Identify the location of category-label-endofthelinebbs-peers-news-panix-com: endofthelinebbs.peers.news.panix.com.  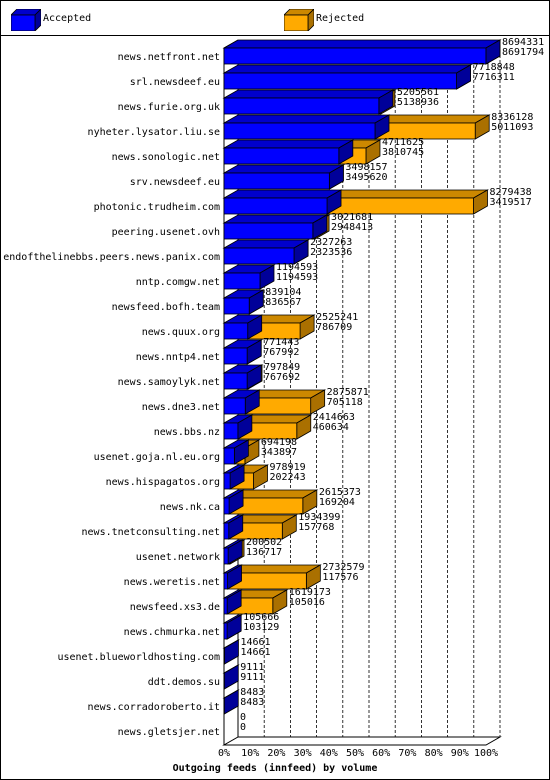
(111, 257).